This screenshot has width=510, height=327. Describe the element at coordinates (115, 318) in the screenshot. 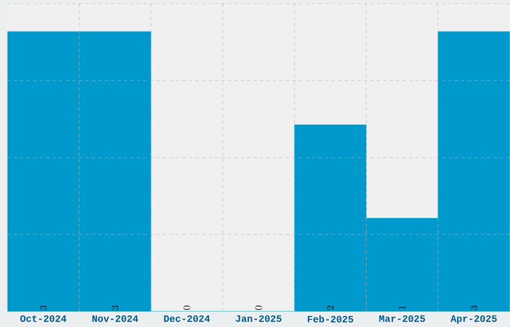

I see `x-tick-label: Nov-2024` at that location.